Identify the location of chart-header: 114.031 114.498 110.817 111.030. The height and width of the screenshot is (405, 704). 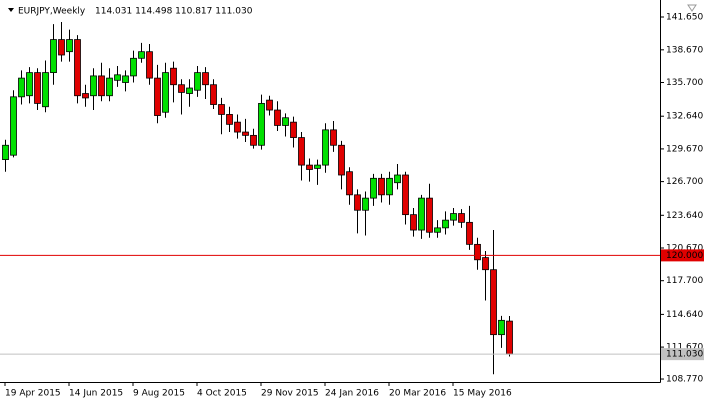
(174, 12).